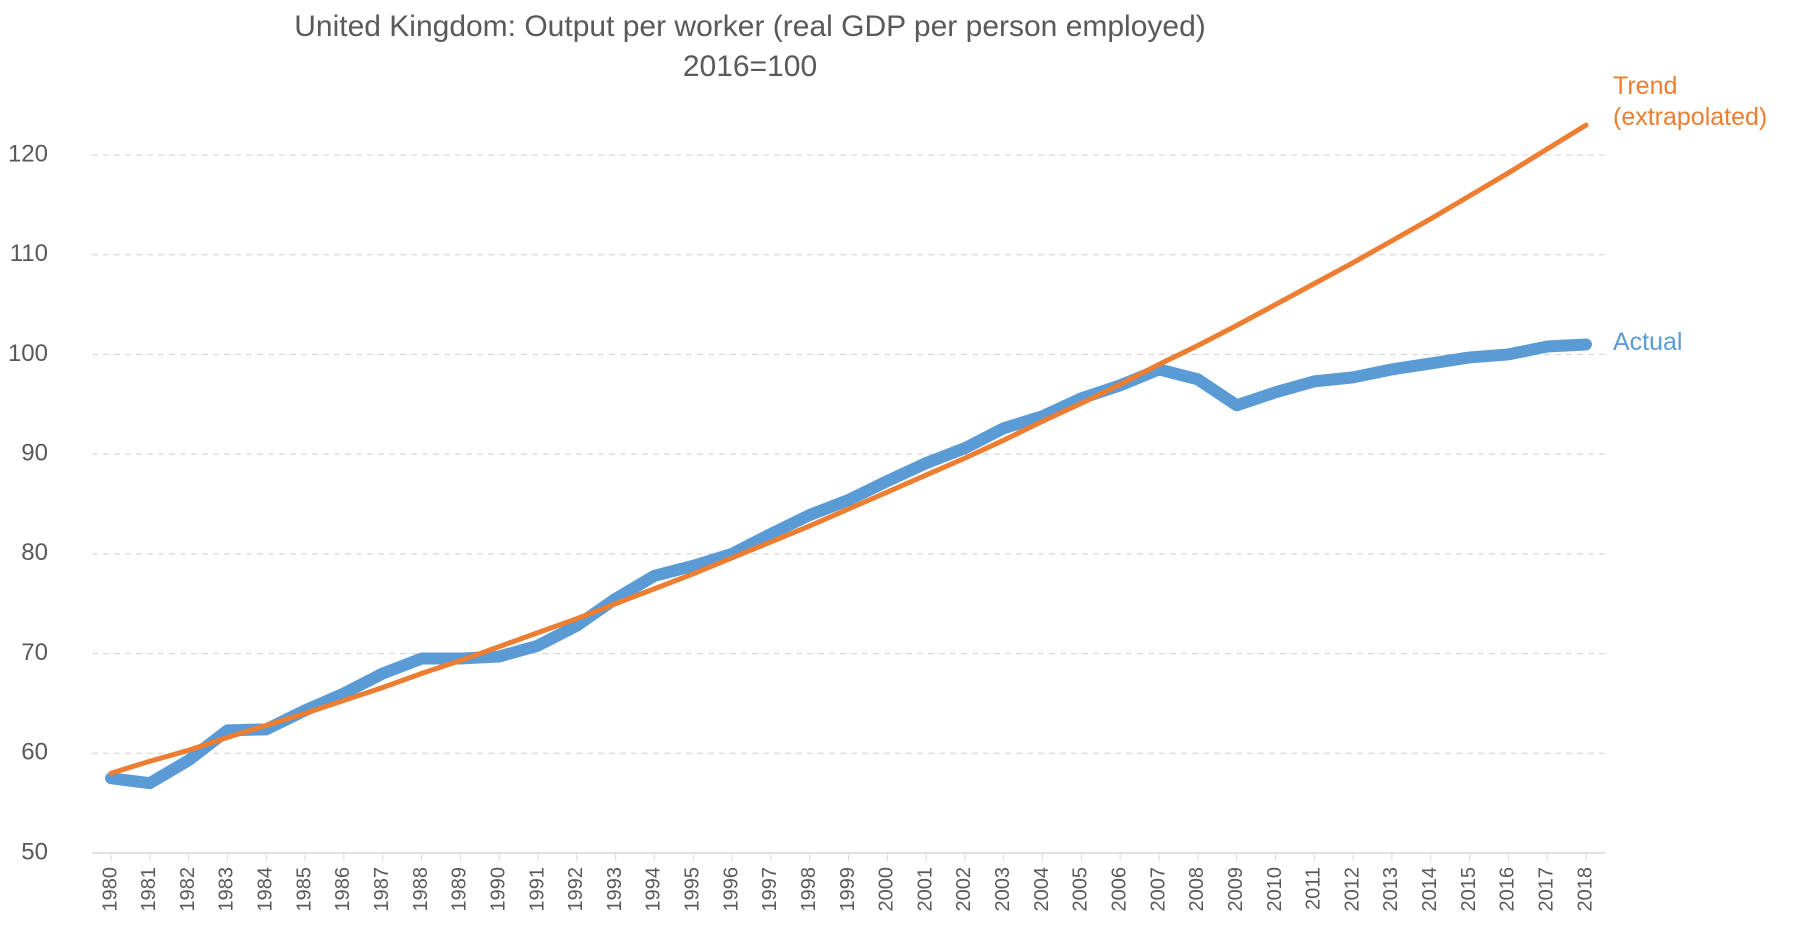  I want to click on x-tick-label: 1980, so click(110, 889).